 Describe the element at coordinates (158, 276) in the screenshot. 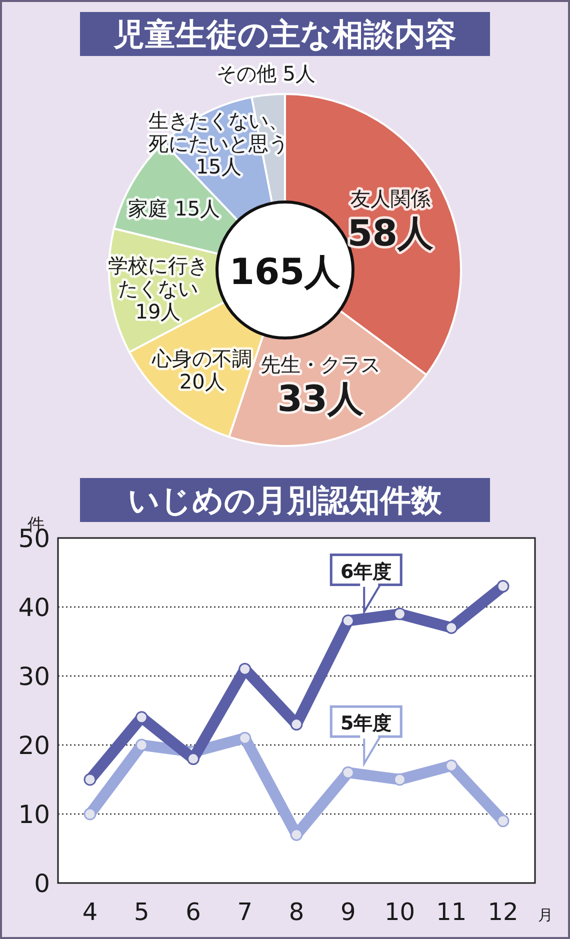

I see `slice-label: 学校に行きたくない` at that location.